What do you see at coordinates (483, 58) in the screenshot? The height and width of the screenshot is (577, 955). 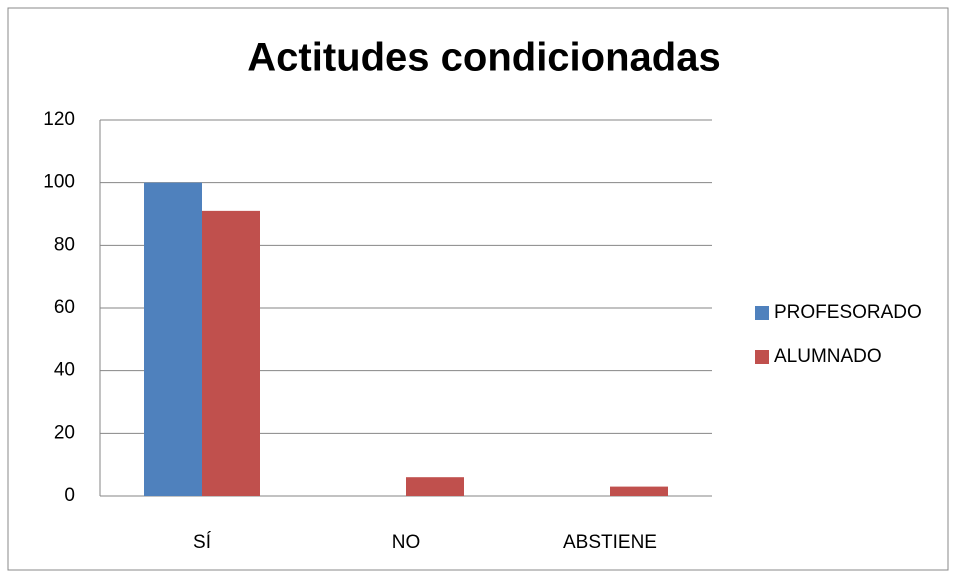 I see `chart-title: Actitudes condicionadas` at bounding box center [483, 58].